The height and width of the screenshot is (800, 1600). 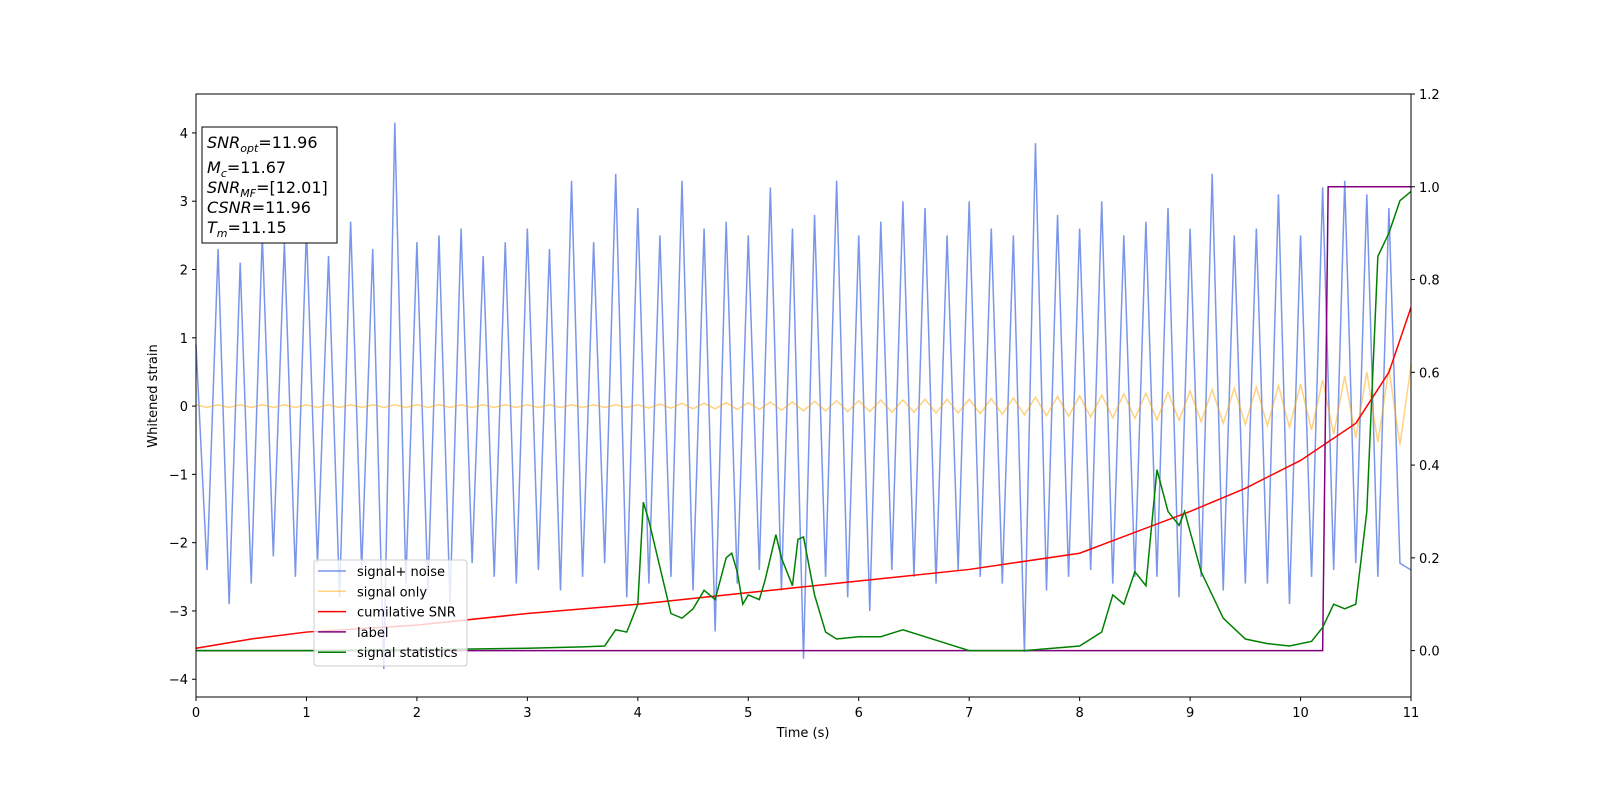 What do you see at coordinates (1429, 281) in the screenshot?
I see `y2-tick-label: 0.8` at bounding box center [1429, 281].